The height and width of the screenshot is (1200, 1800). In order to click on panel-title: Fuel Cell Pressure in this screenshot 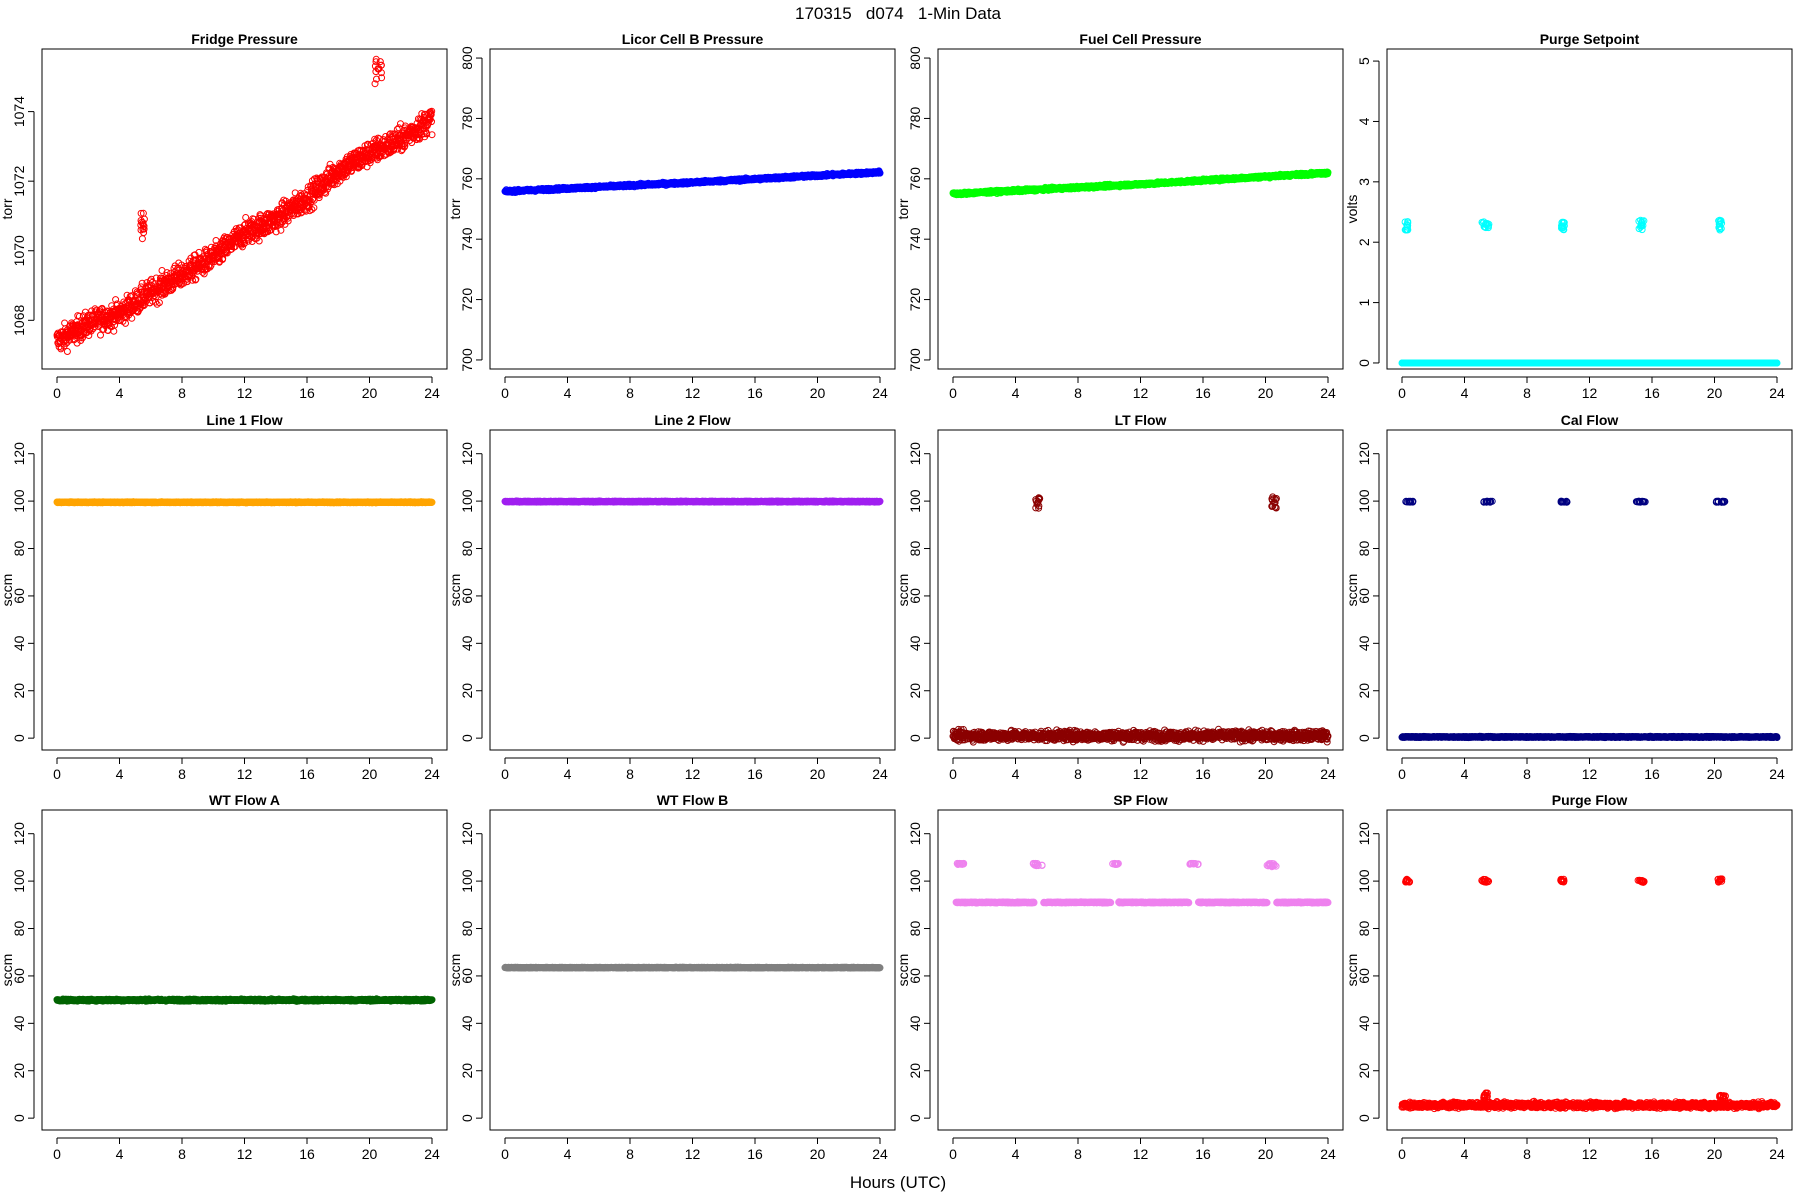, I will do `click(1140, 39)`.